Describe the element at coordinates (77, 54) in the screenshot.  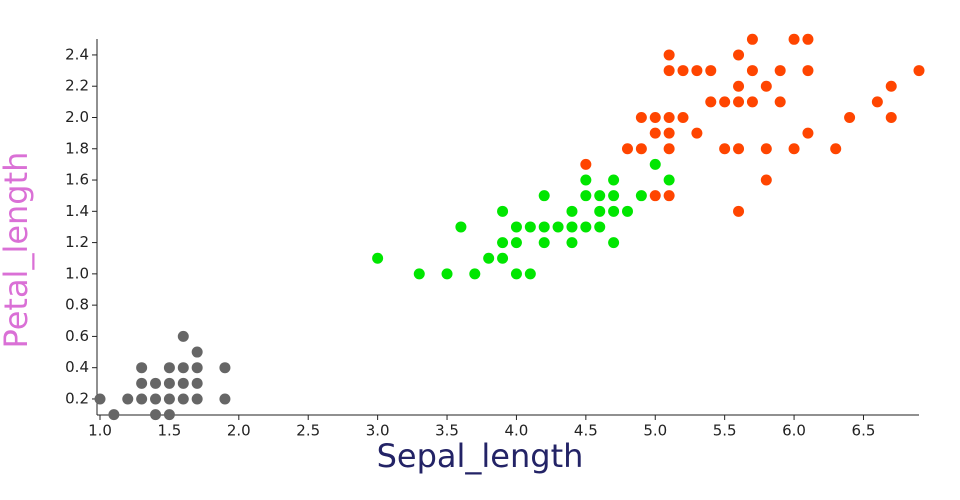
I see `y-tick-label: 2.4` at that location.